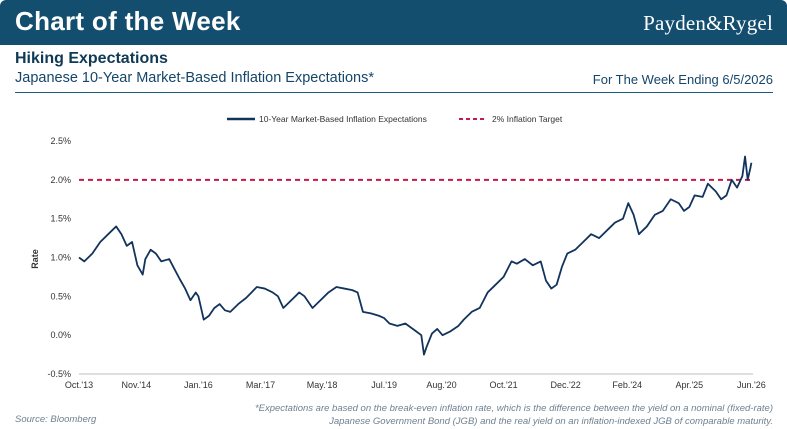 The height and width of the screenshot is (429, 787). I want to click on x-tick-label: Jul.'19, so click(384, 385).